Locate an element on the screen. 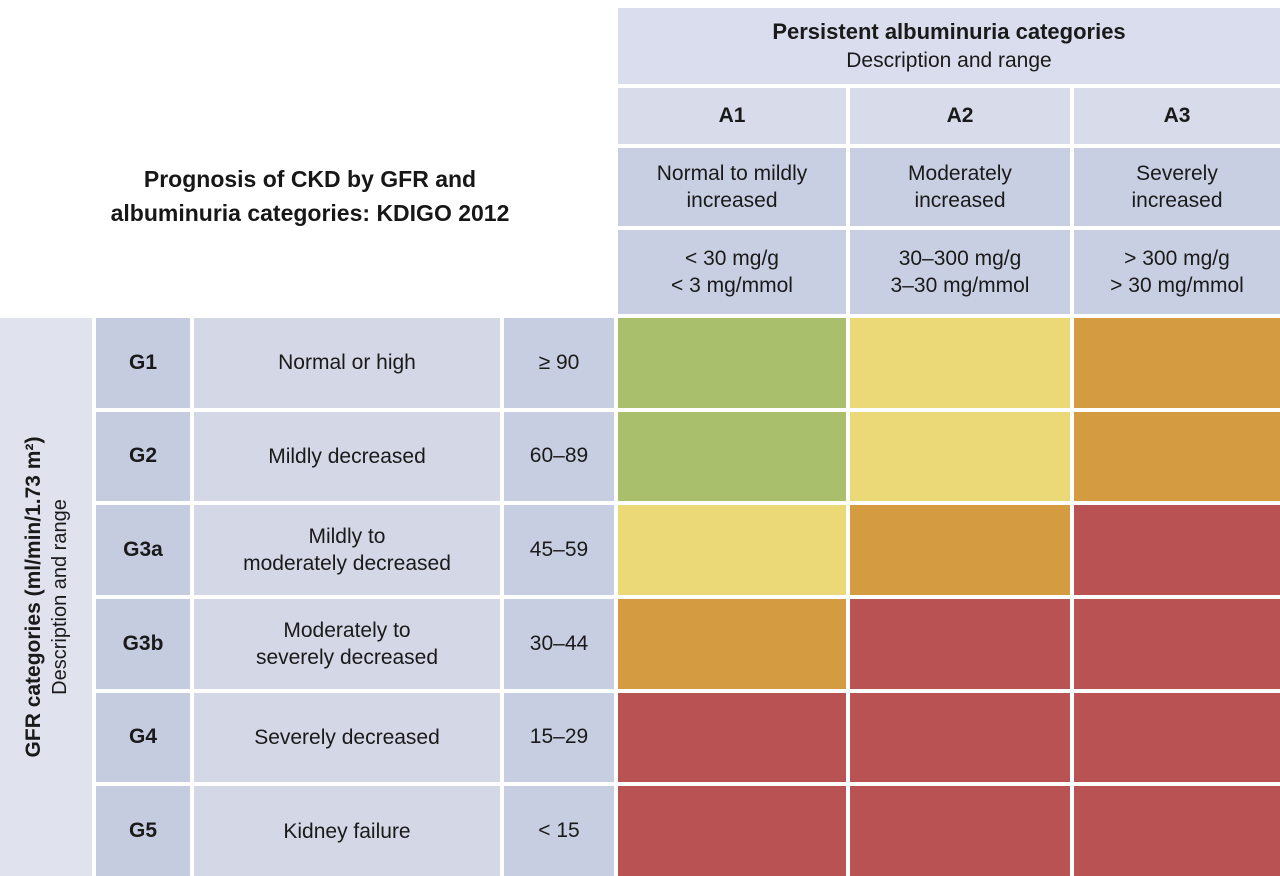  gfr-axis-subtitle: Description and range is located at coordinates (59, 597).